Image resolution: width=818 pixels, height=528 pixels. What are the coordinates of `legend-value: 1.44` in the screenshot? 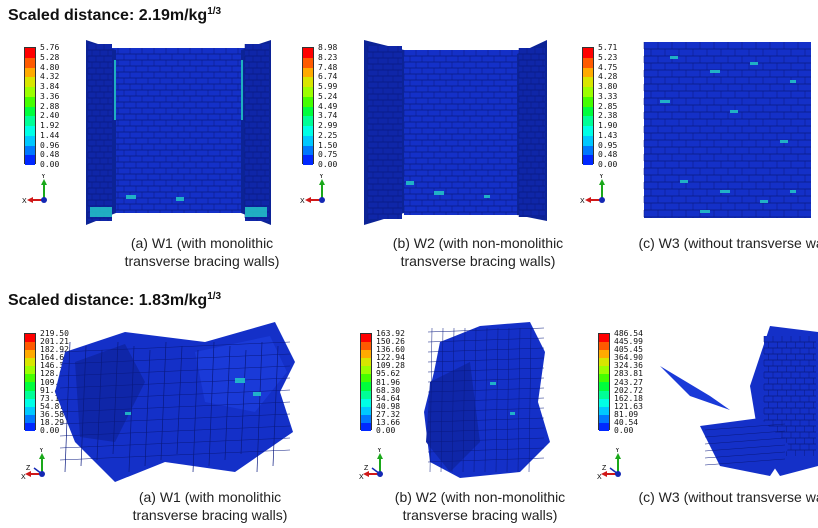 It's located at (50, 135).